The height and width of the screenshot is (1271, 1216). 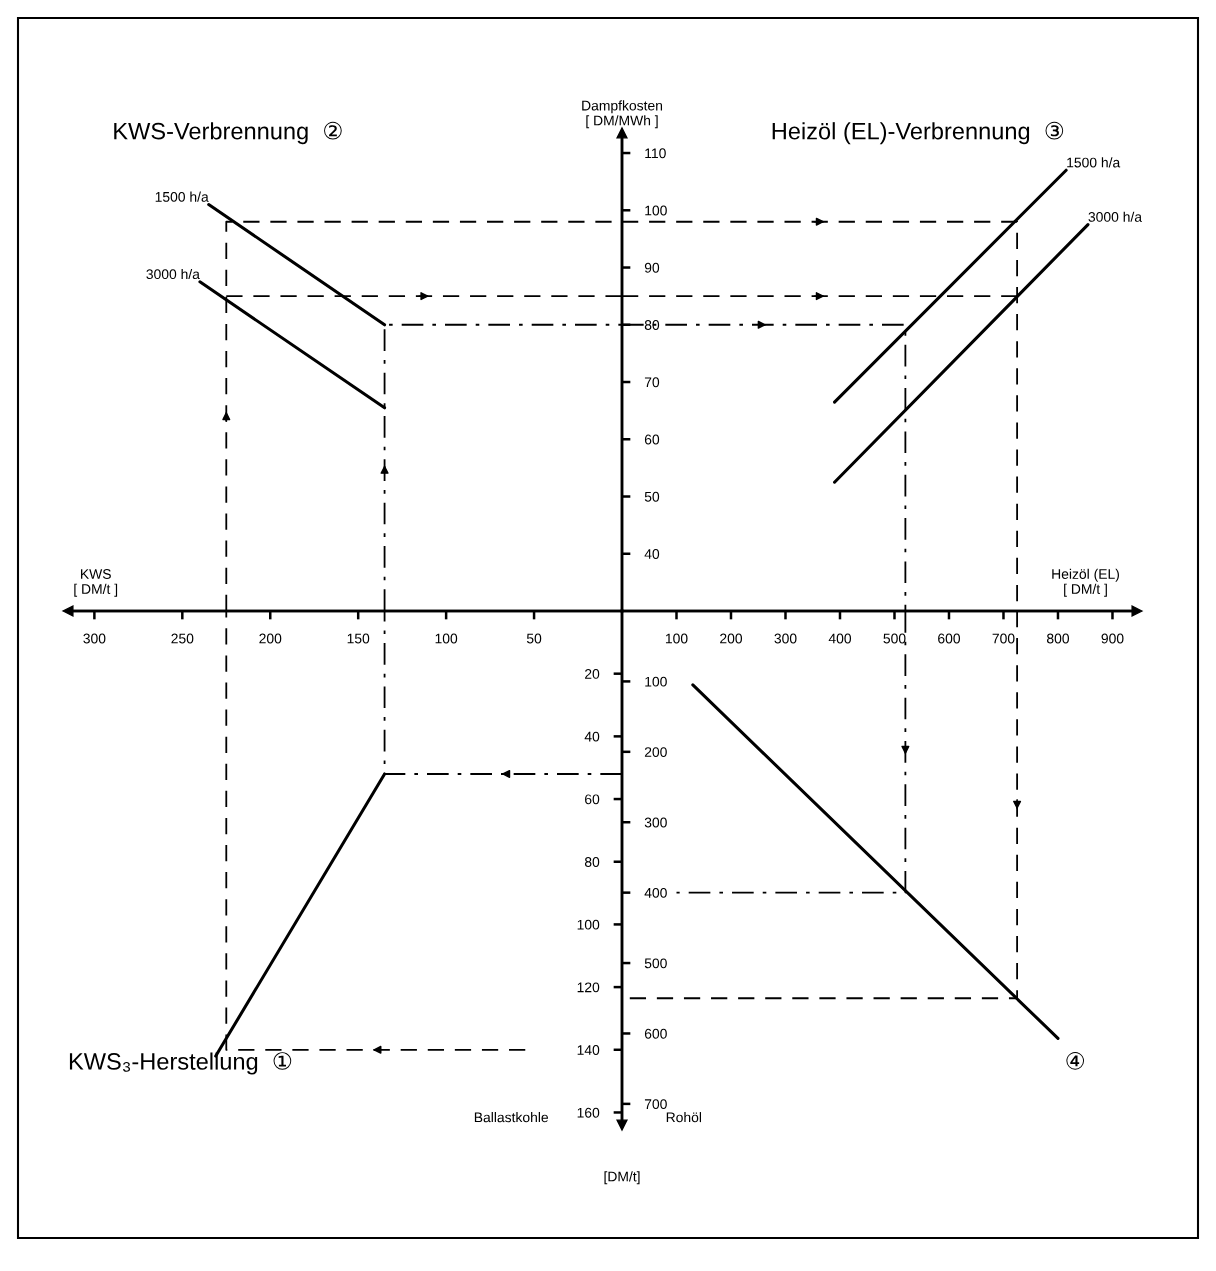 I want to click on y-tick-label: 90, so click(x=652, y=267).